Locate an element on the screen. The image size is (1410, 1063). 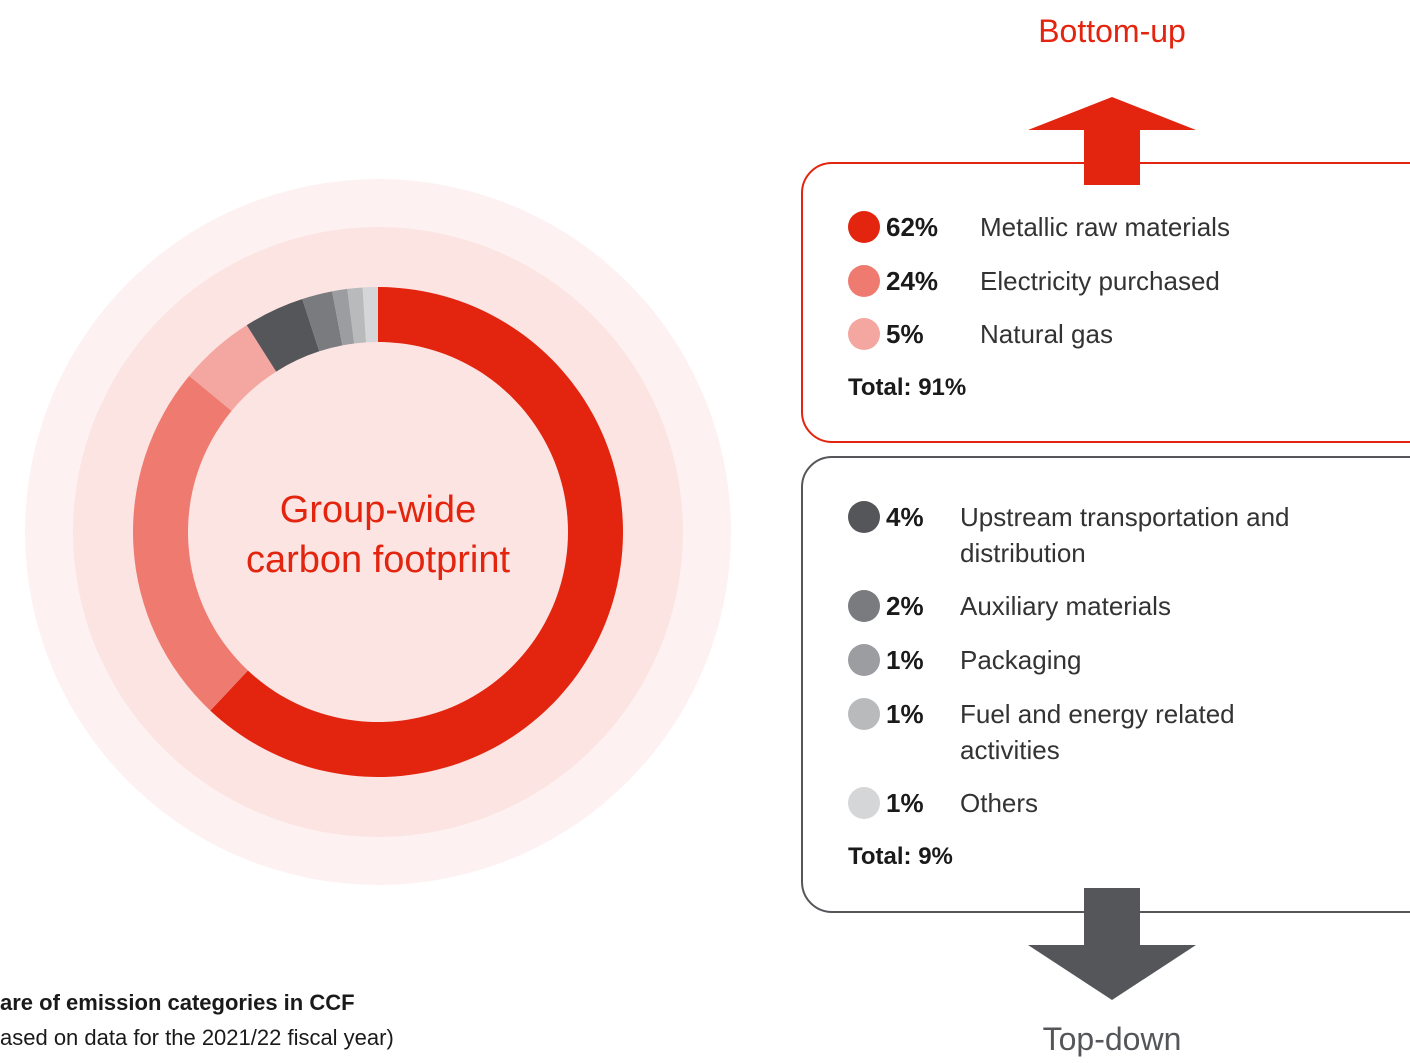
legend-label: Packaging is located at coordinates (1021, 660).